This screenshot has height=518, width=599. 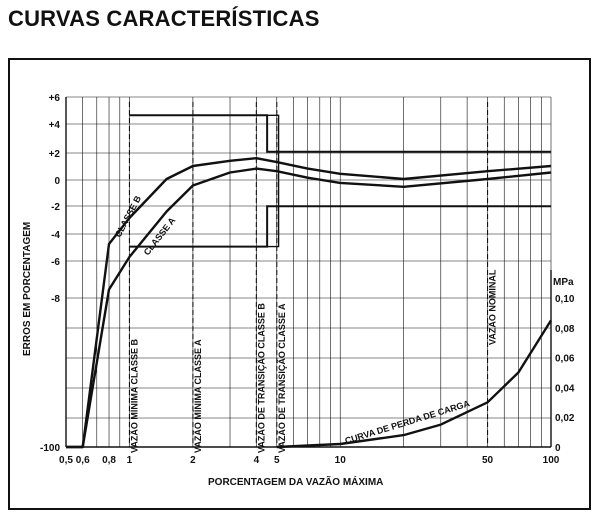 What do you see at coordinates (55, 154) in the screenshot?
I see `y-tick-label: +2` at bounding box center [55, 154].